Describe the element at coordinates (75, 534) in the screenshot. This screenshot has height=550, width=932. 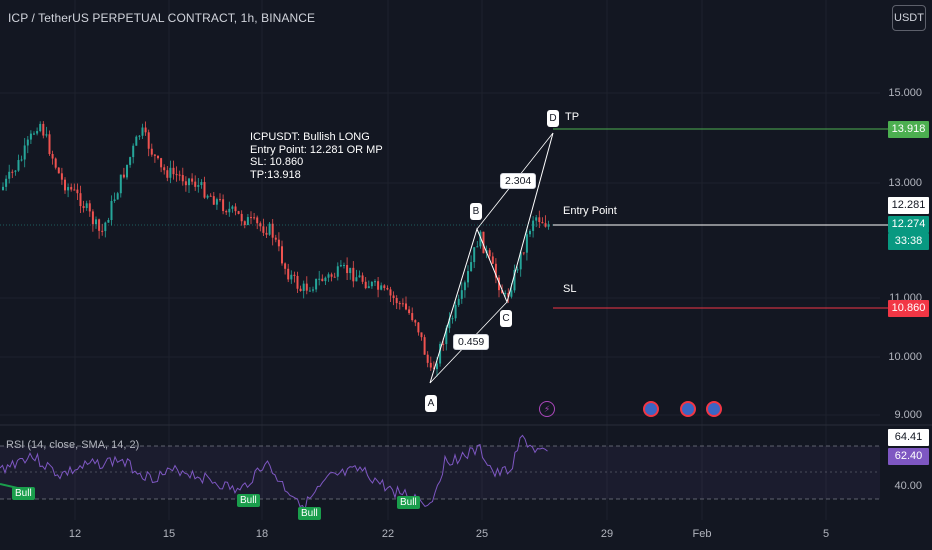
I see `time-tick: 12` at that location.